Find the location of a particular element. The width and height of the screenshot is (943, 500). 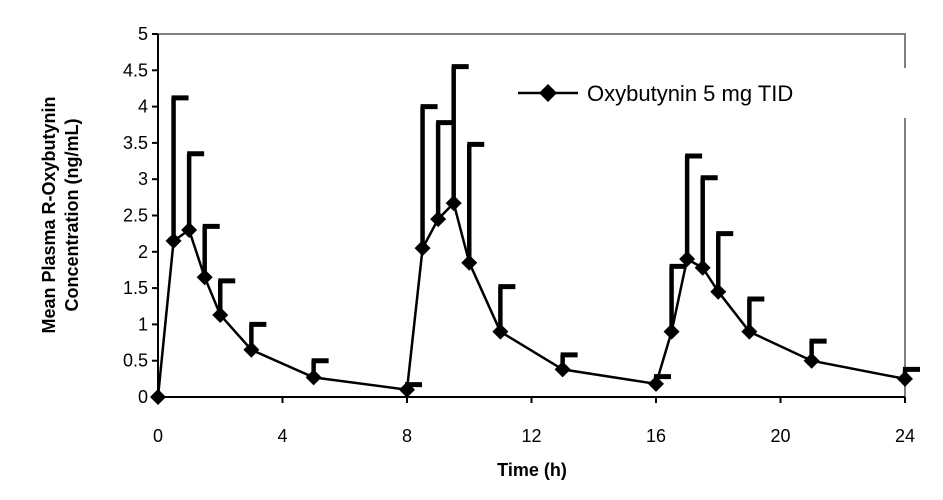

x-tick-label: 12 is located at coordinates (531, 436).